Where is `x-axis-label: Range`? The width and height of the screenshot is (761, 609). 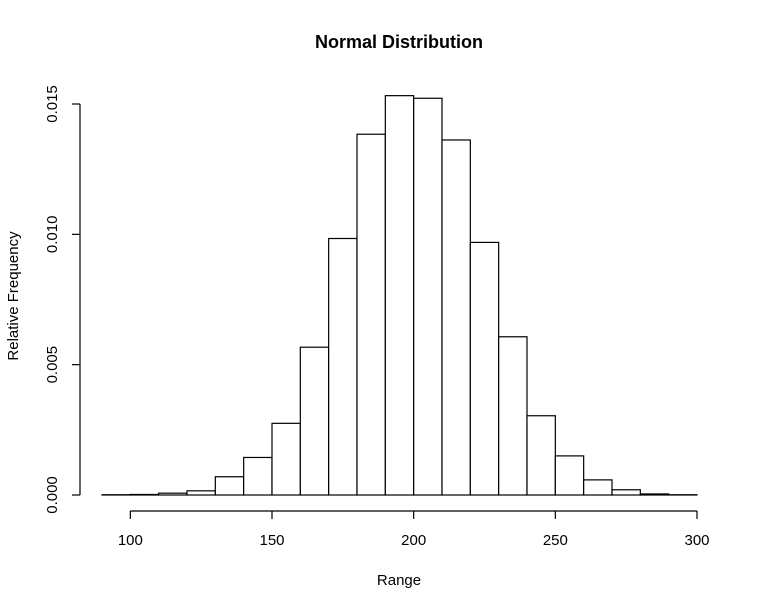
x-axis-label: Range is located at coordinates (399, 580).